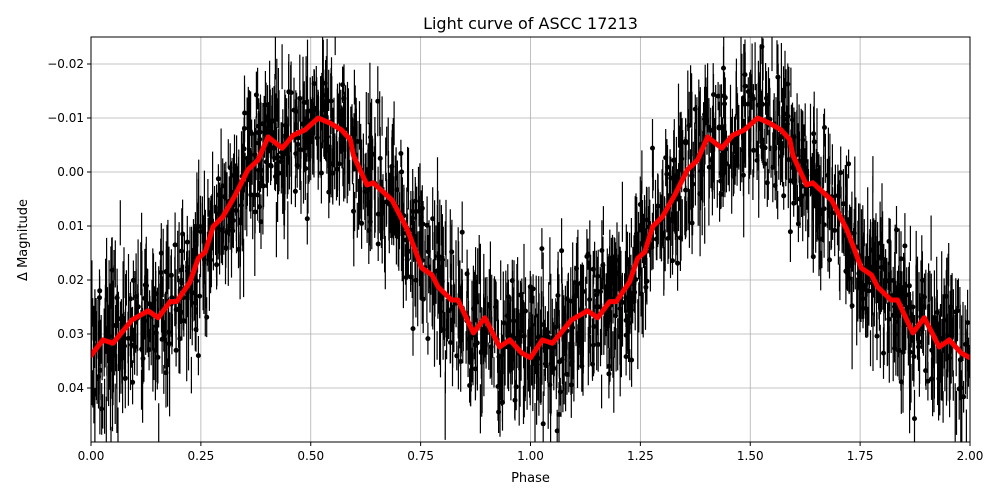  I want to click on y-tick-label: −0.01, so click(65, 118).